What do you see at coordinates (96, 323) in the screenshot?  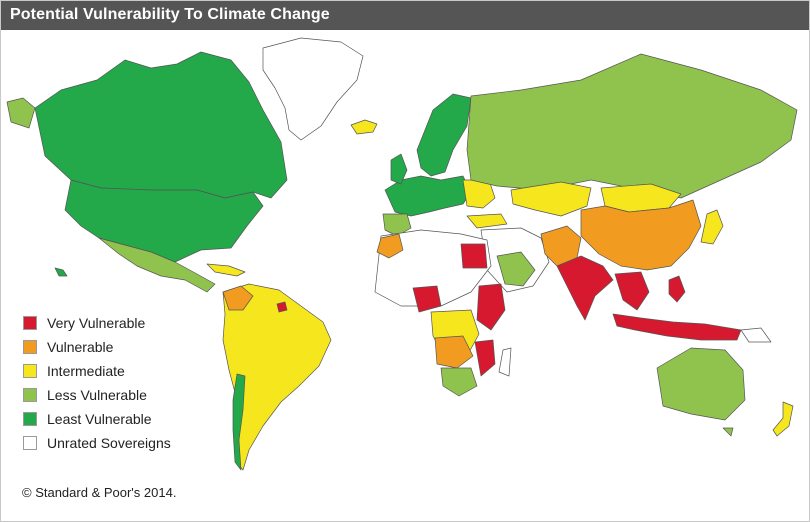 I see `legend-label: Very Vulnerable` at bounding box center [96, 323].